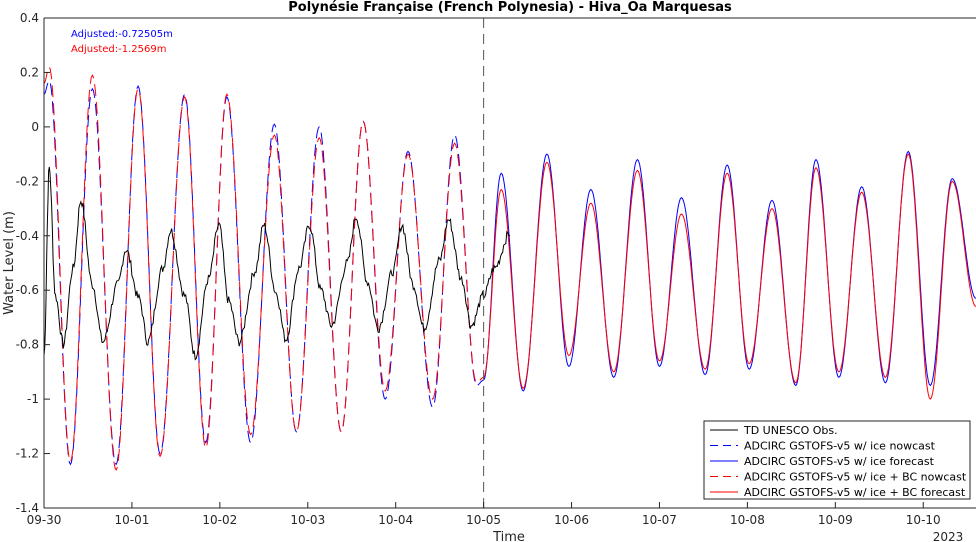  Describe the element at coordinates (835, 520) in the screenshot. I see `x-tick-label: 10-09` at that location.